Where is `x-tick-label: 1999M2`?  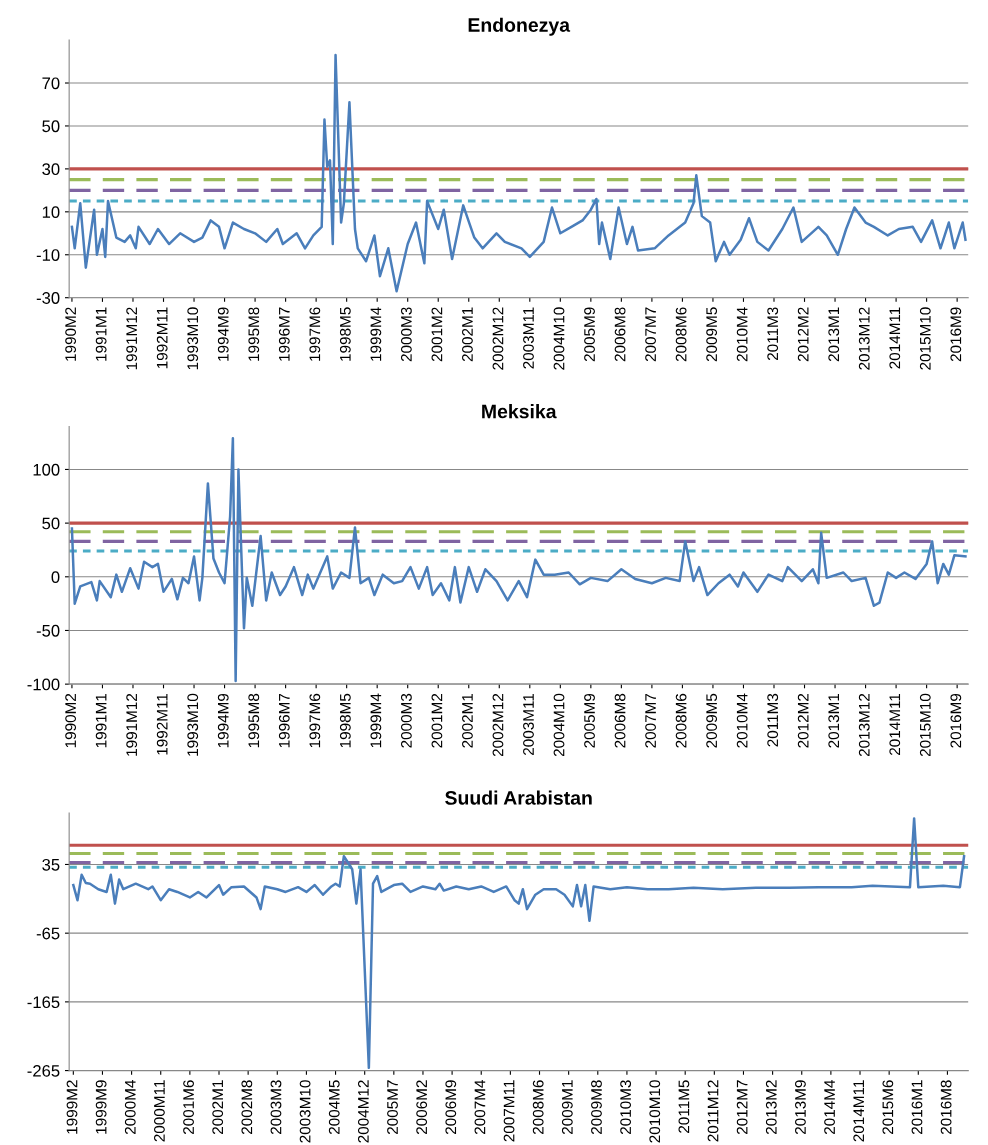 x-tick-label: 1999M2 is located at coordinates (72, 1107).